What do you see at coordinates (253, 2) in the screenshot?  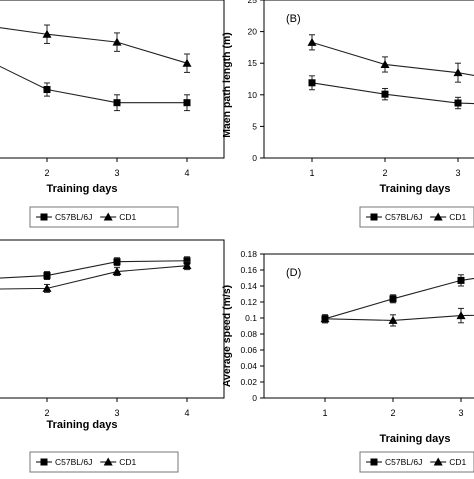 I see `y-tick-label: 25` at bounding box center [253, 2].